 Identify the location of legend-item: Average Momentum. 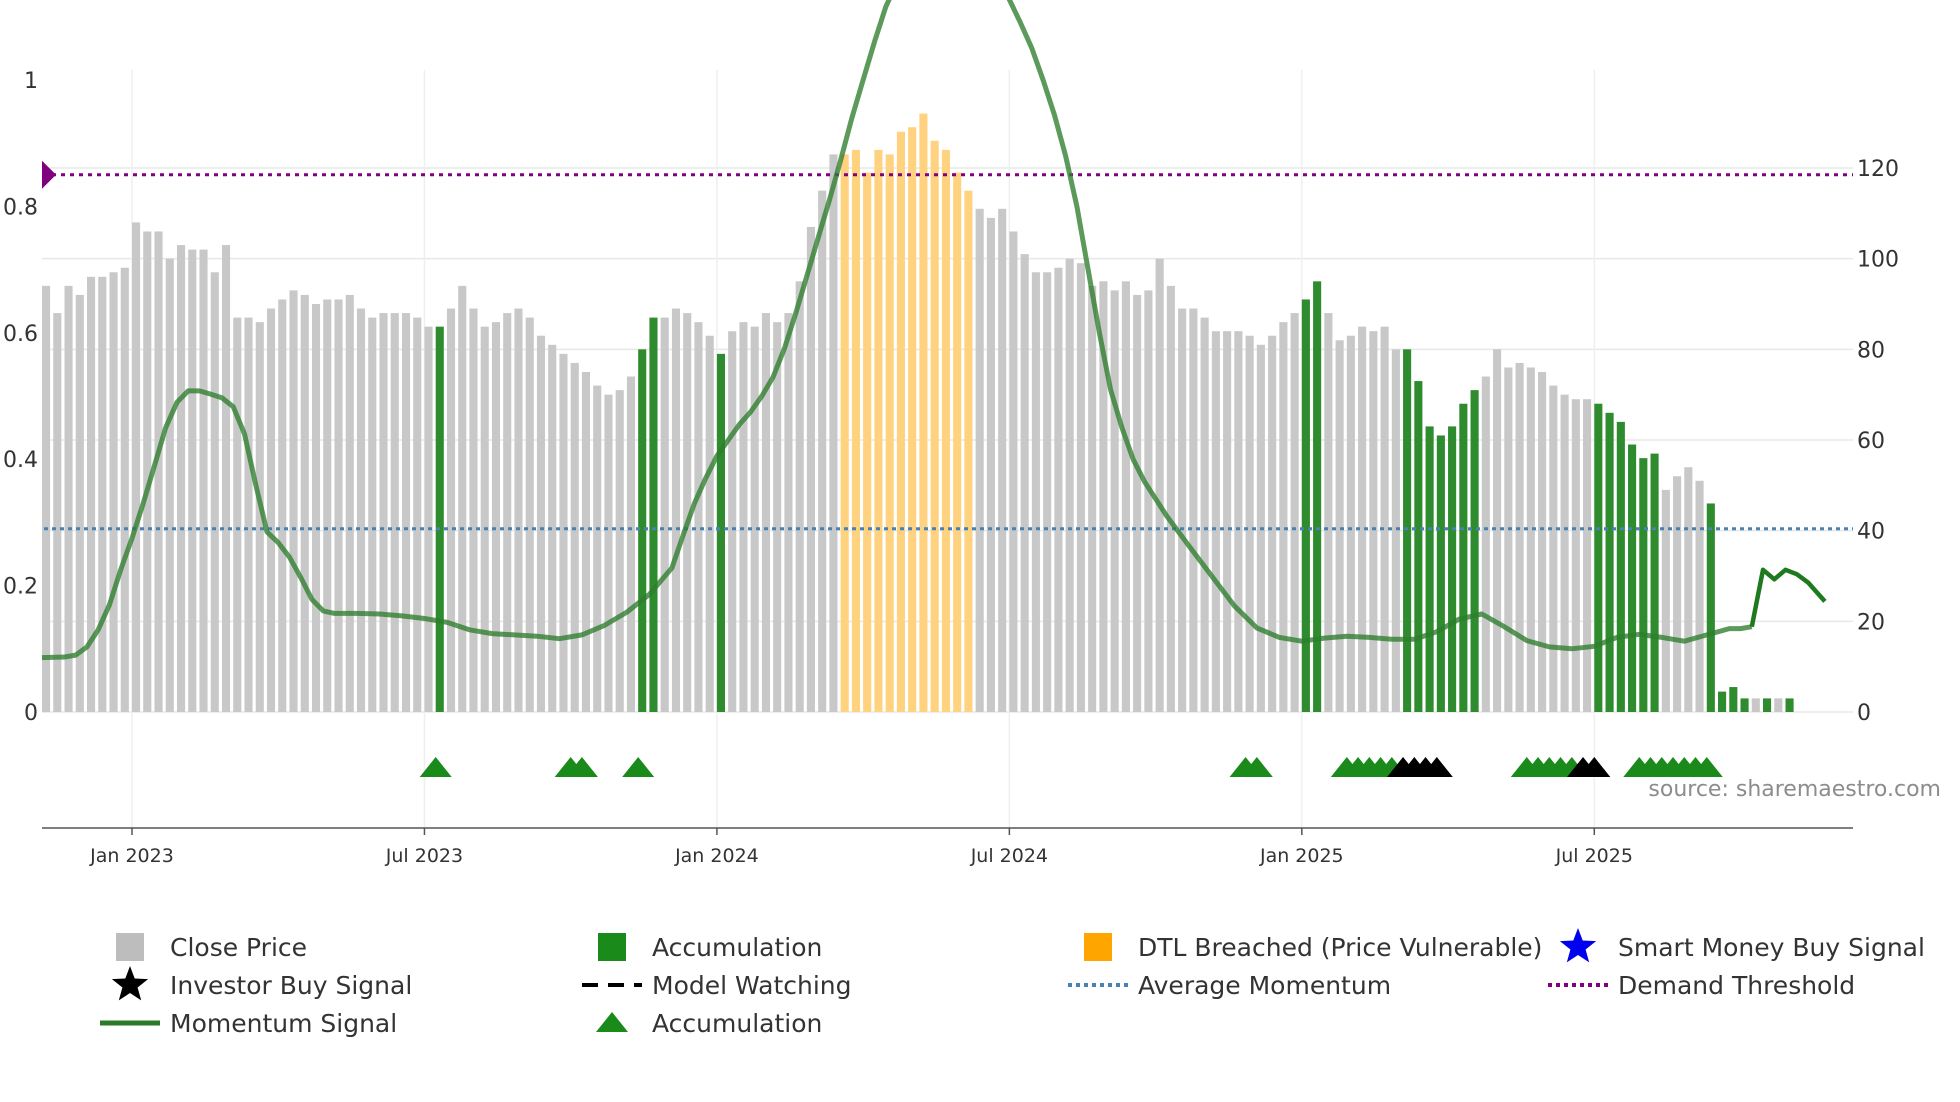
(1229, 985).